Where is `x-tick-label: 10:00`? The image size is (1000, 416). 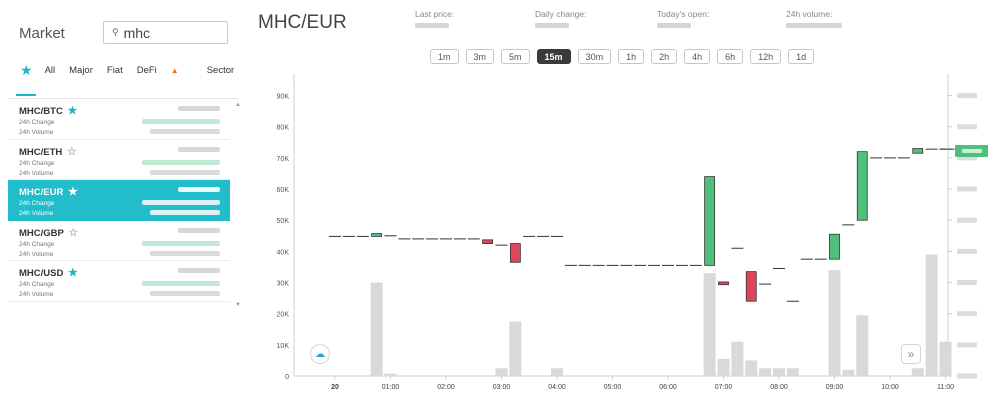
x-tick-label: 10:00 is located at coordinates (890, 387).